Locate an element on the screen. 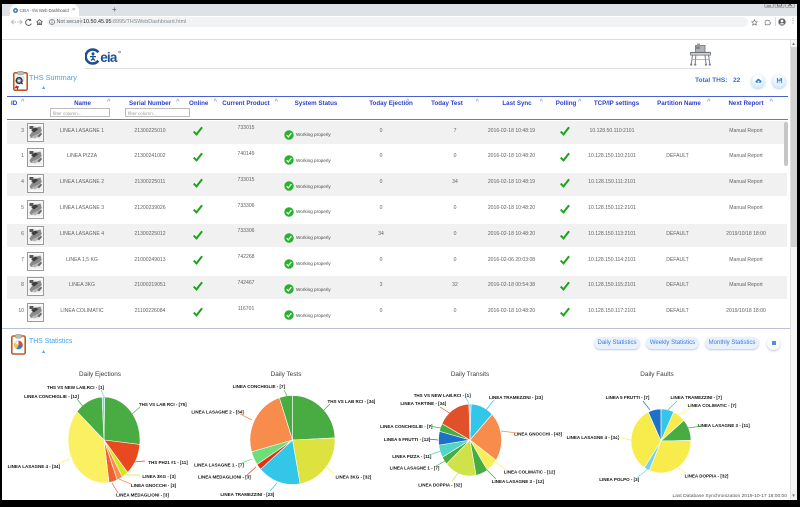 Image resolution: width=800 pixels, height=507 pixels. svg-text: LINEA GNOCCHI - [43] is located at coordinates (538, 434).